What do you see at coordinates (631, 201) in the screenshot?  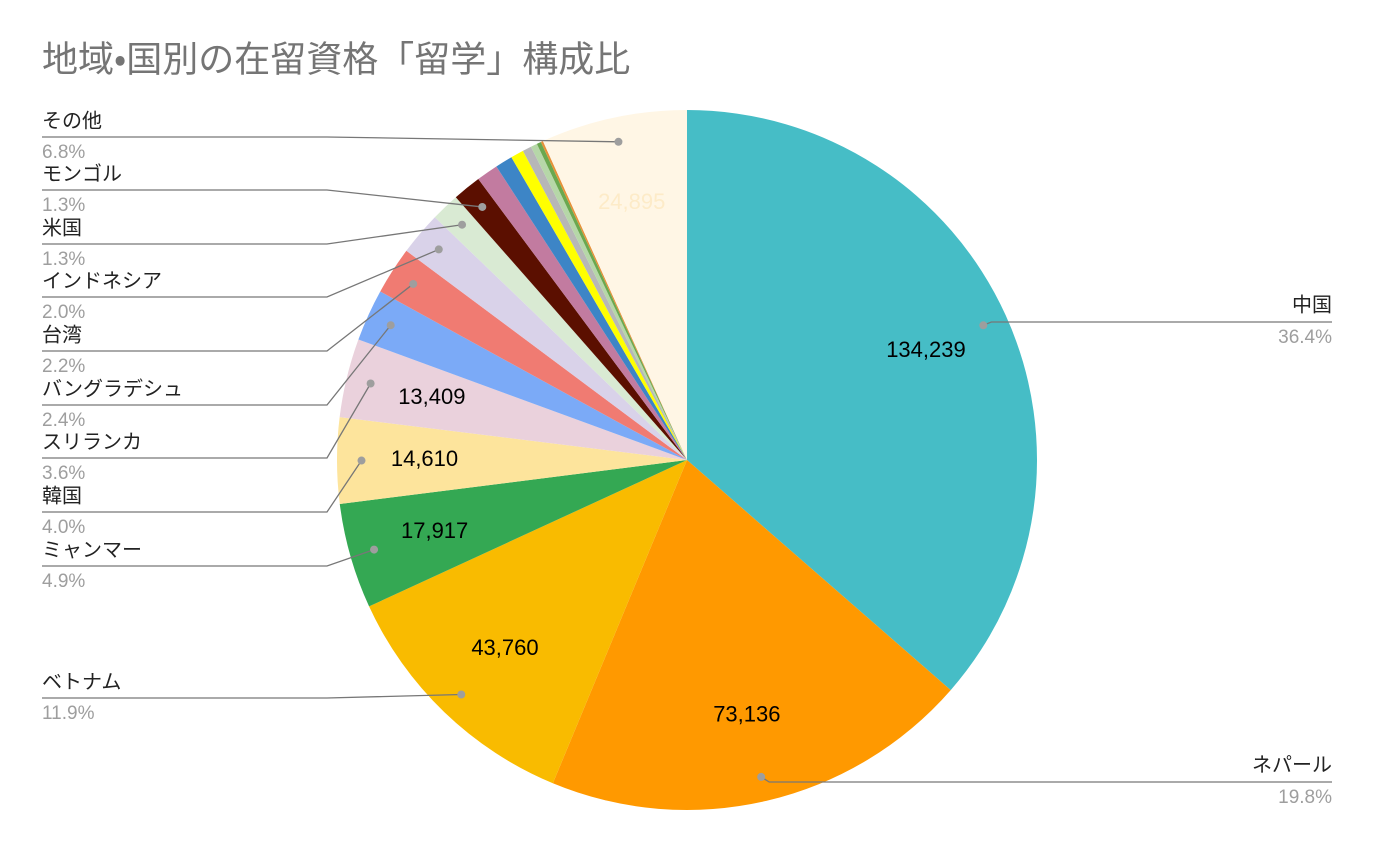 I see `value-label: 24,895` at bounding box center [631, 201].